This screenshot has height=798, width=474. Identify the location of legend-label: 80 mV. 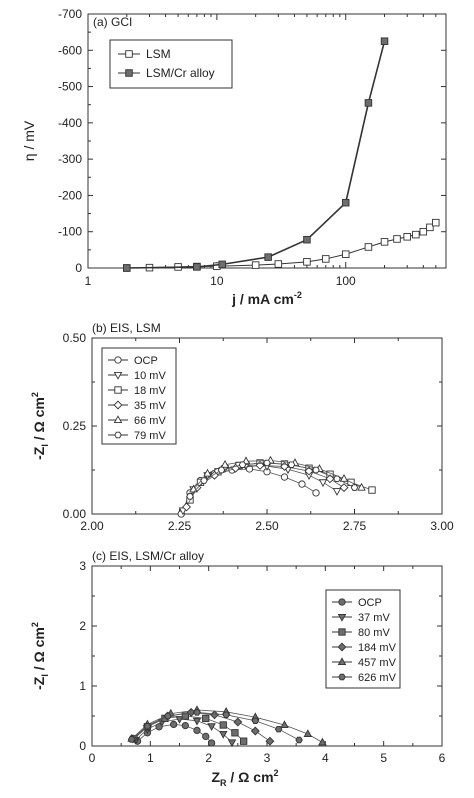
(374, 633).